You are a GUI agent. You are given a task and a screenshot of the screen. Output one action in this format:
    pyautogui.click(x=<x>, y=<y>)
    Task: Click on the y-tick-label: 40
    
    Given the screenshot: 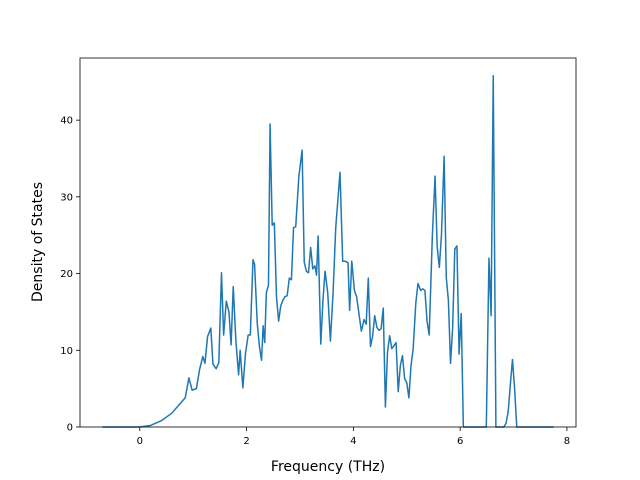 What is the action you would take?
    pyautogui.click(x=66, y=121)
    